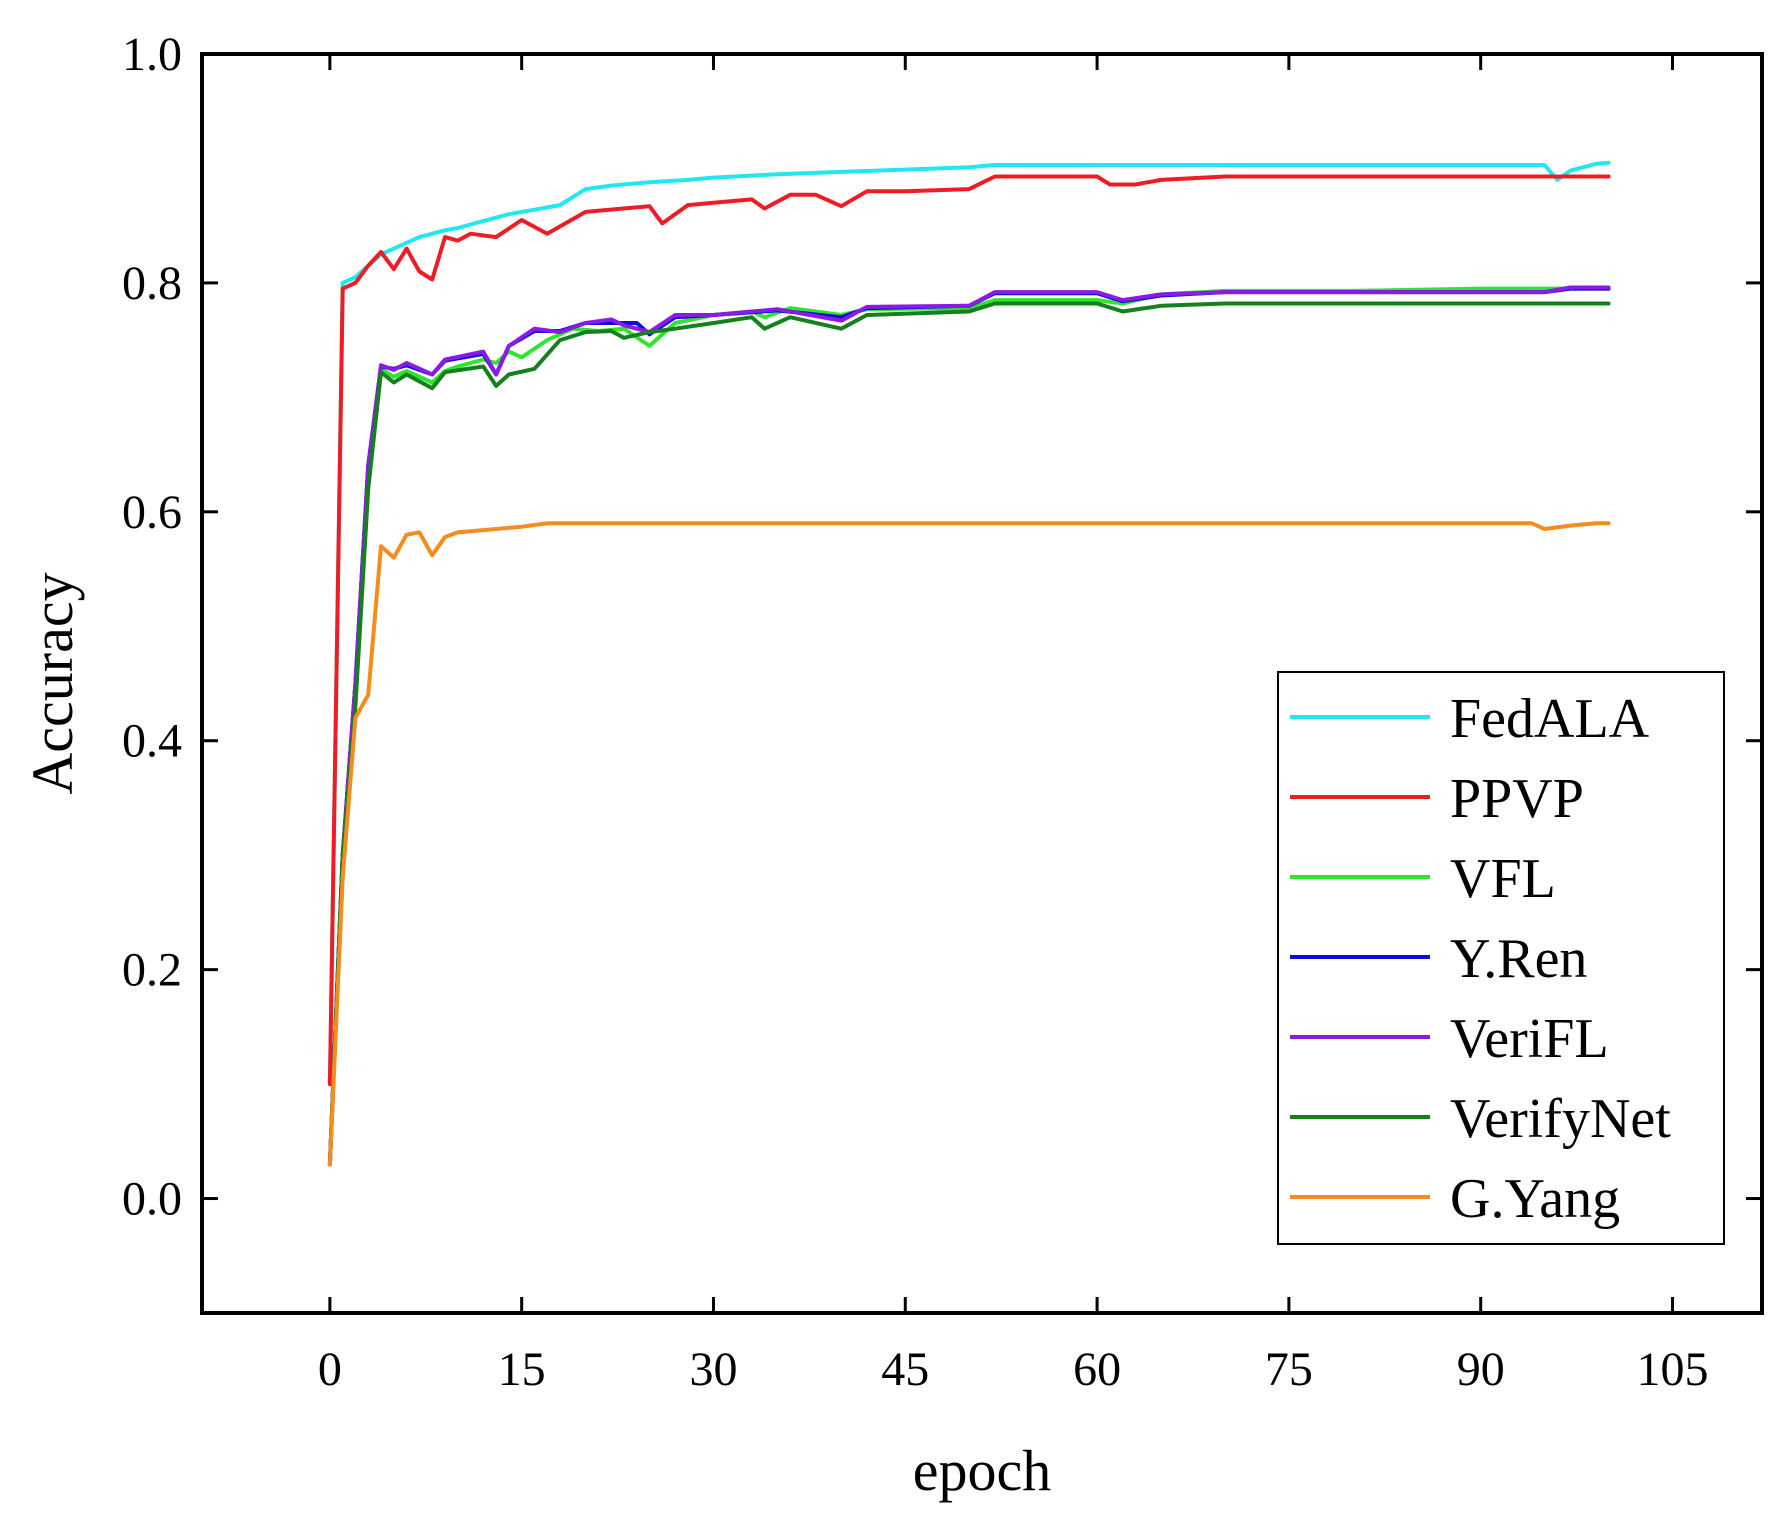 This screenshot has height=1525, width=1787. I want to click on y-tick-label: 0.6, so click(152, 512).